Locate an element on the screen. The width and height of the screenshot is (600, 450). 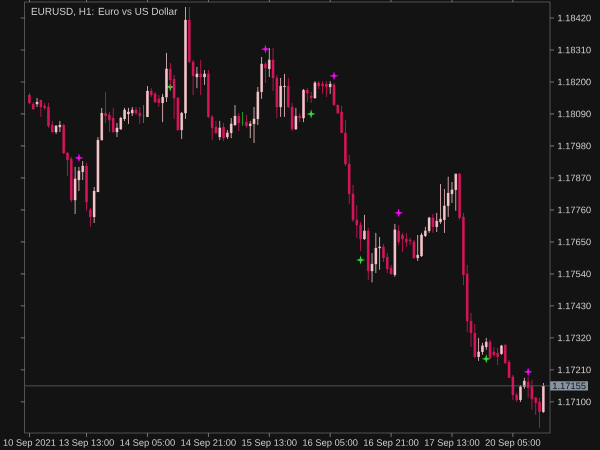
x-tick-label: 16 Sep 21:00 is located at coordinates (391, 443).